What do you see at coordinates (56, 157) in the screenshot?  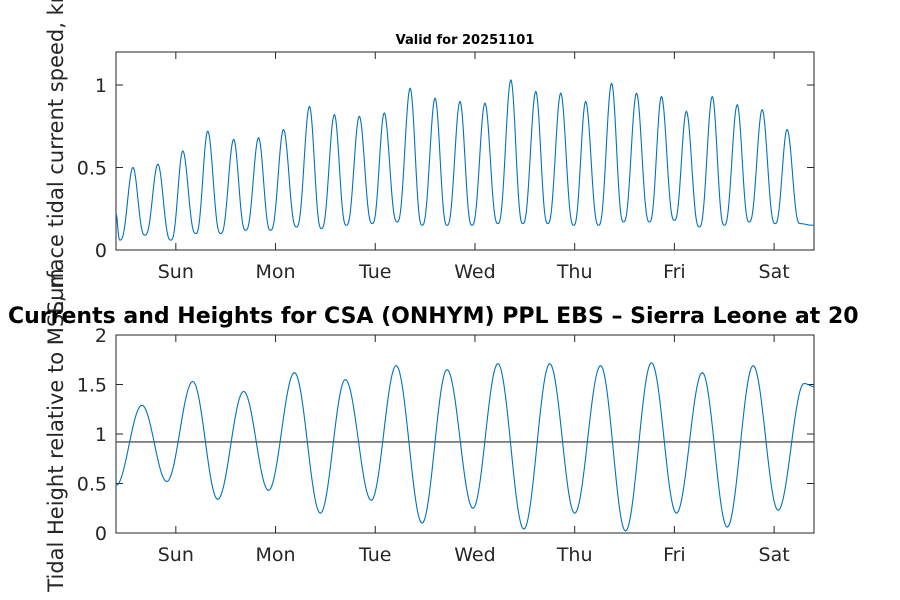 I see `current-speed-y-axis-label: Surface tidal current speed, knots` at bounding box center [56, 157].